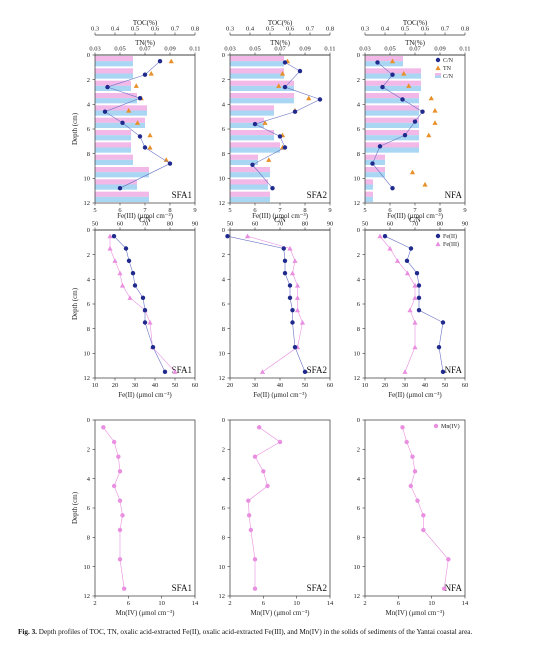  I want to click on tn-axis-tick-label: 0.09, so click(169, 49).